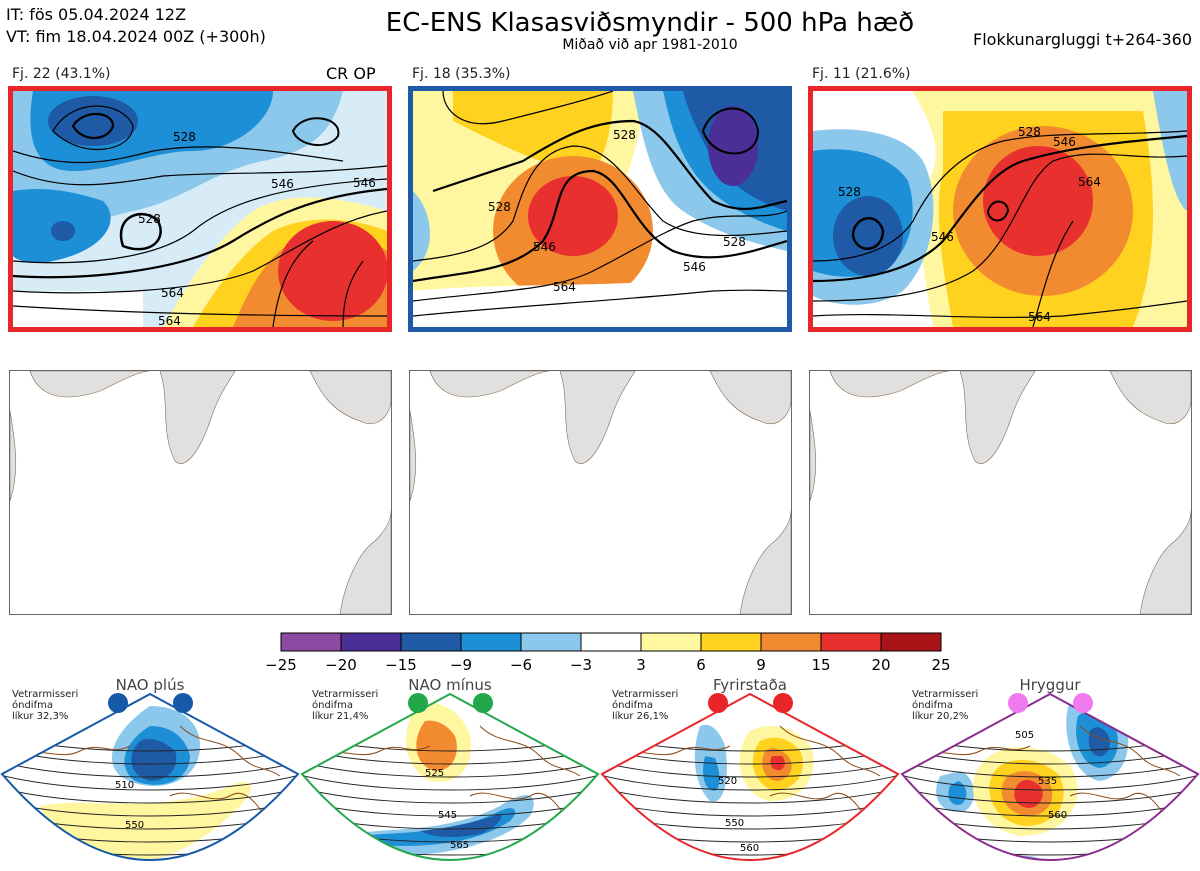  Describe the element at coordinates (281, 665) in the screenshot. I see `colorbar-tick-label: −25` at that location.